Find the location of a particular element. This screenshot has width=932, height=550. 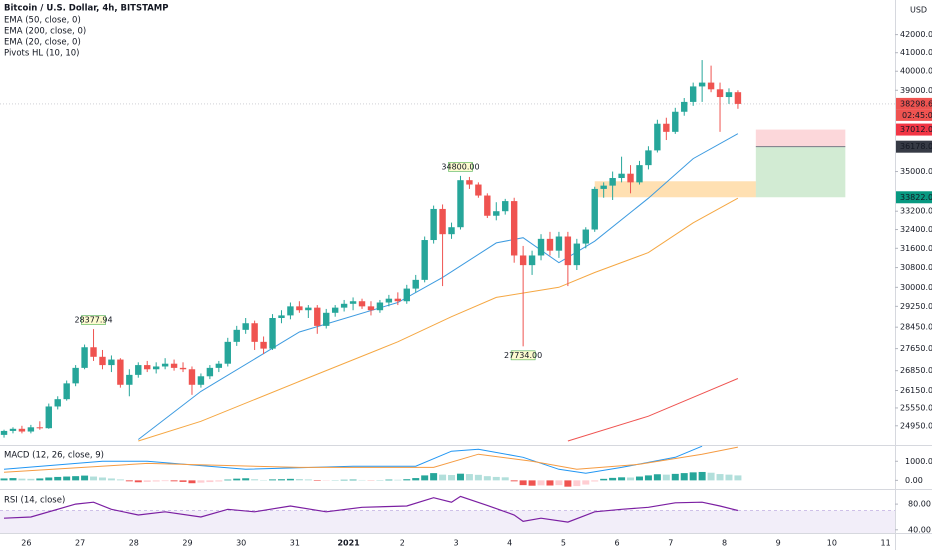

y-tick-label: 1000.00 is located at coordinates (918, 461).